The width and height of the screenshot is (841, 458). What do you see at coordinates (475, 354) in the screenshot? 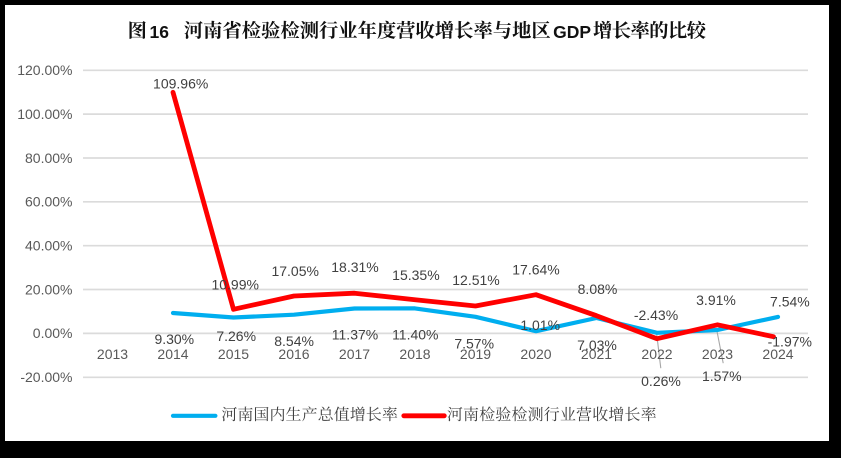
I see `svg-text: 2019` at bounding box center [475, 354].